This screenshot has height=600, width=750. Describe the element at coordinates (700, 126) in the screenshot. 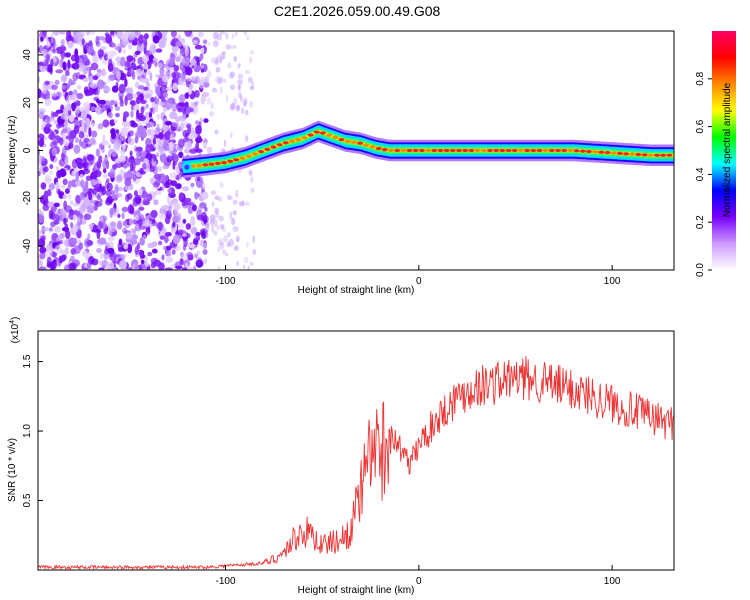

I see `colorbar-tick-label: 0.6` at that location.